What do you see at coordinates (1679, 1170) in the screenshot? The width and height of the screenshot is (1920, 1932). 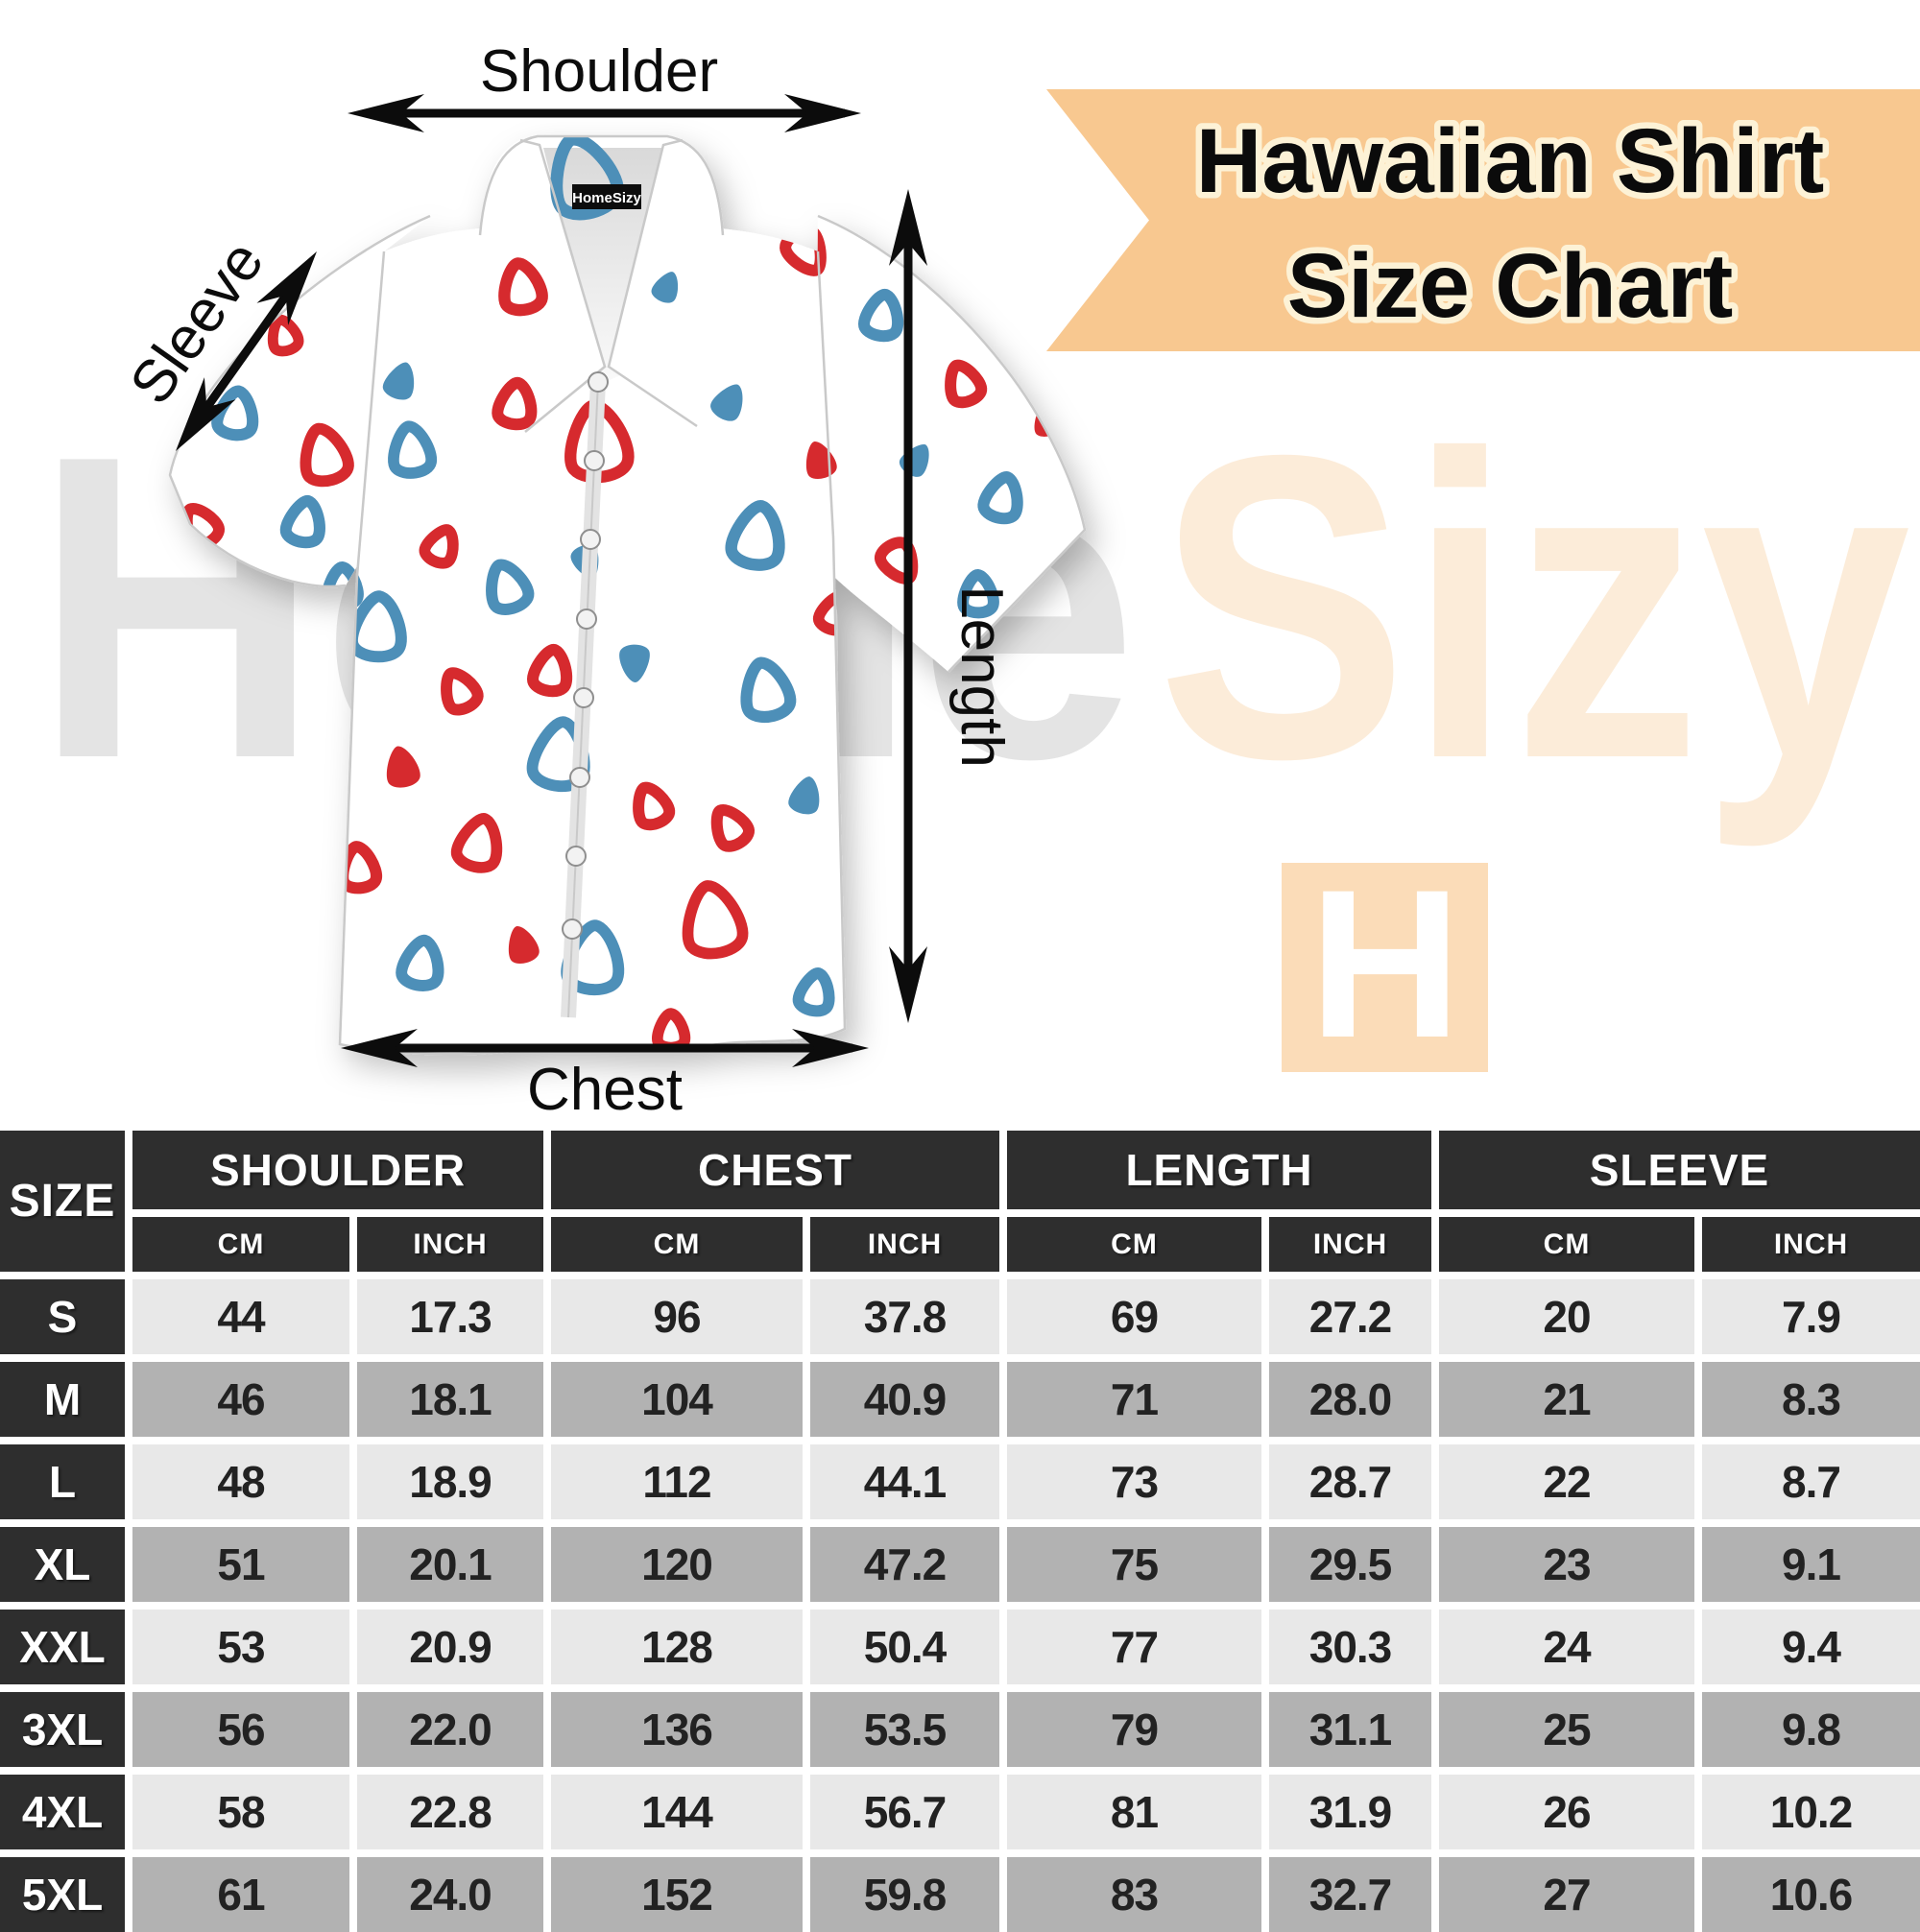 I see `group-header-sleeve: SLEEVE` at bounding box center [1679, 1170].